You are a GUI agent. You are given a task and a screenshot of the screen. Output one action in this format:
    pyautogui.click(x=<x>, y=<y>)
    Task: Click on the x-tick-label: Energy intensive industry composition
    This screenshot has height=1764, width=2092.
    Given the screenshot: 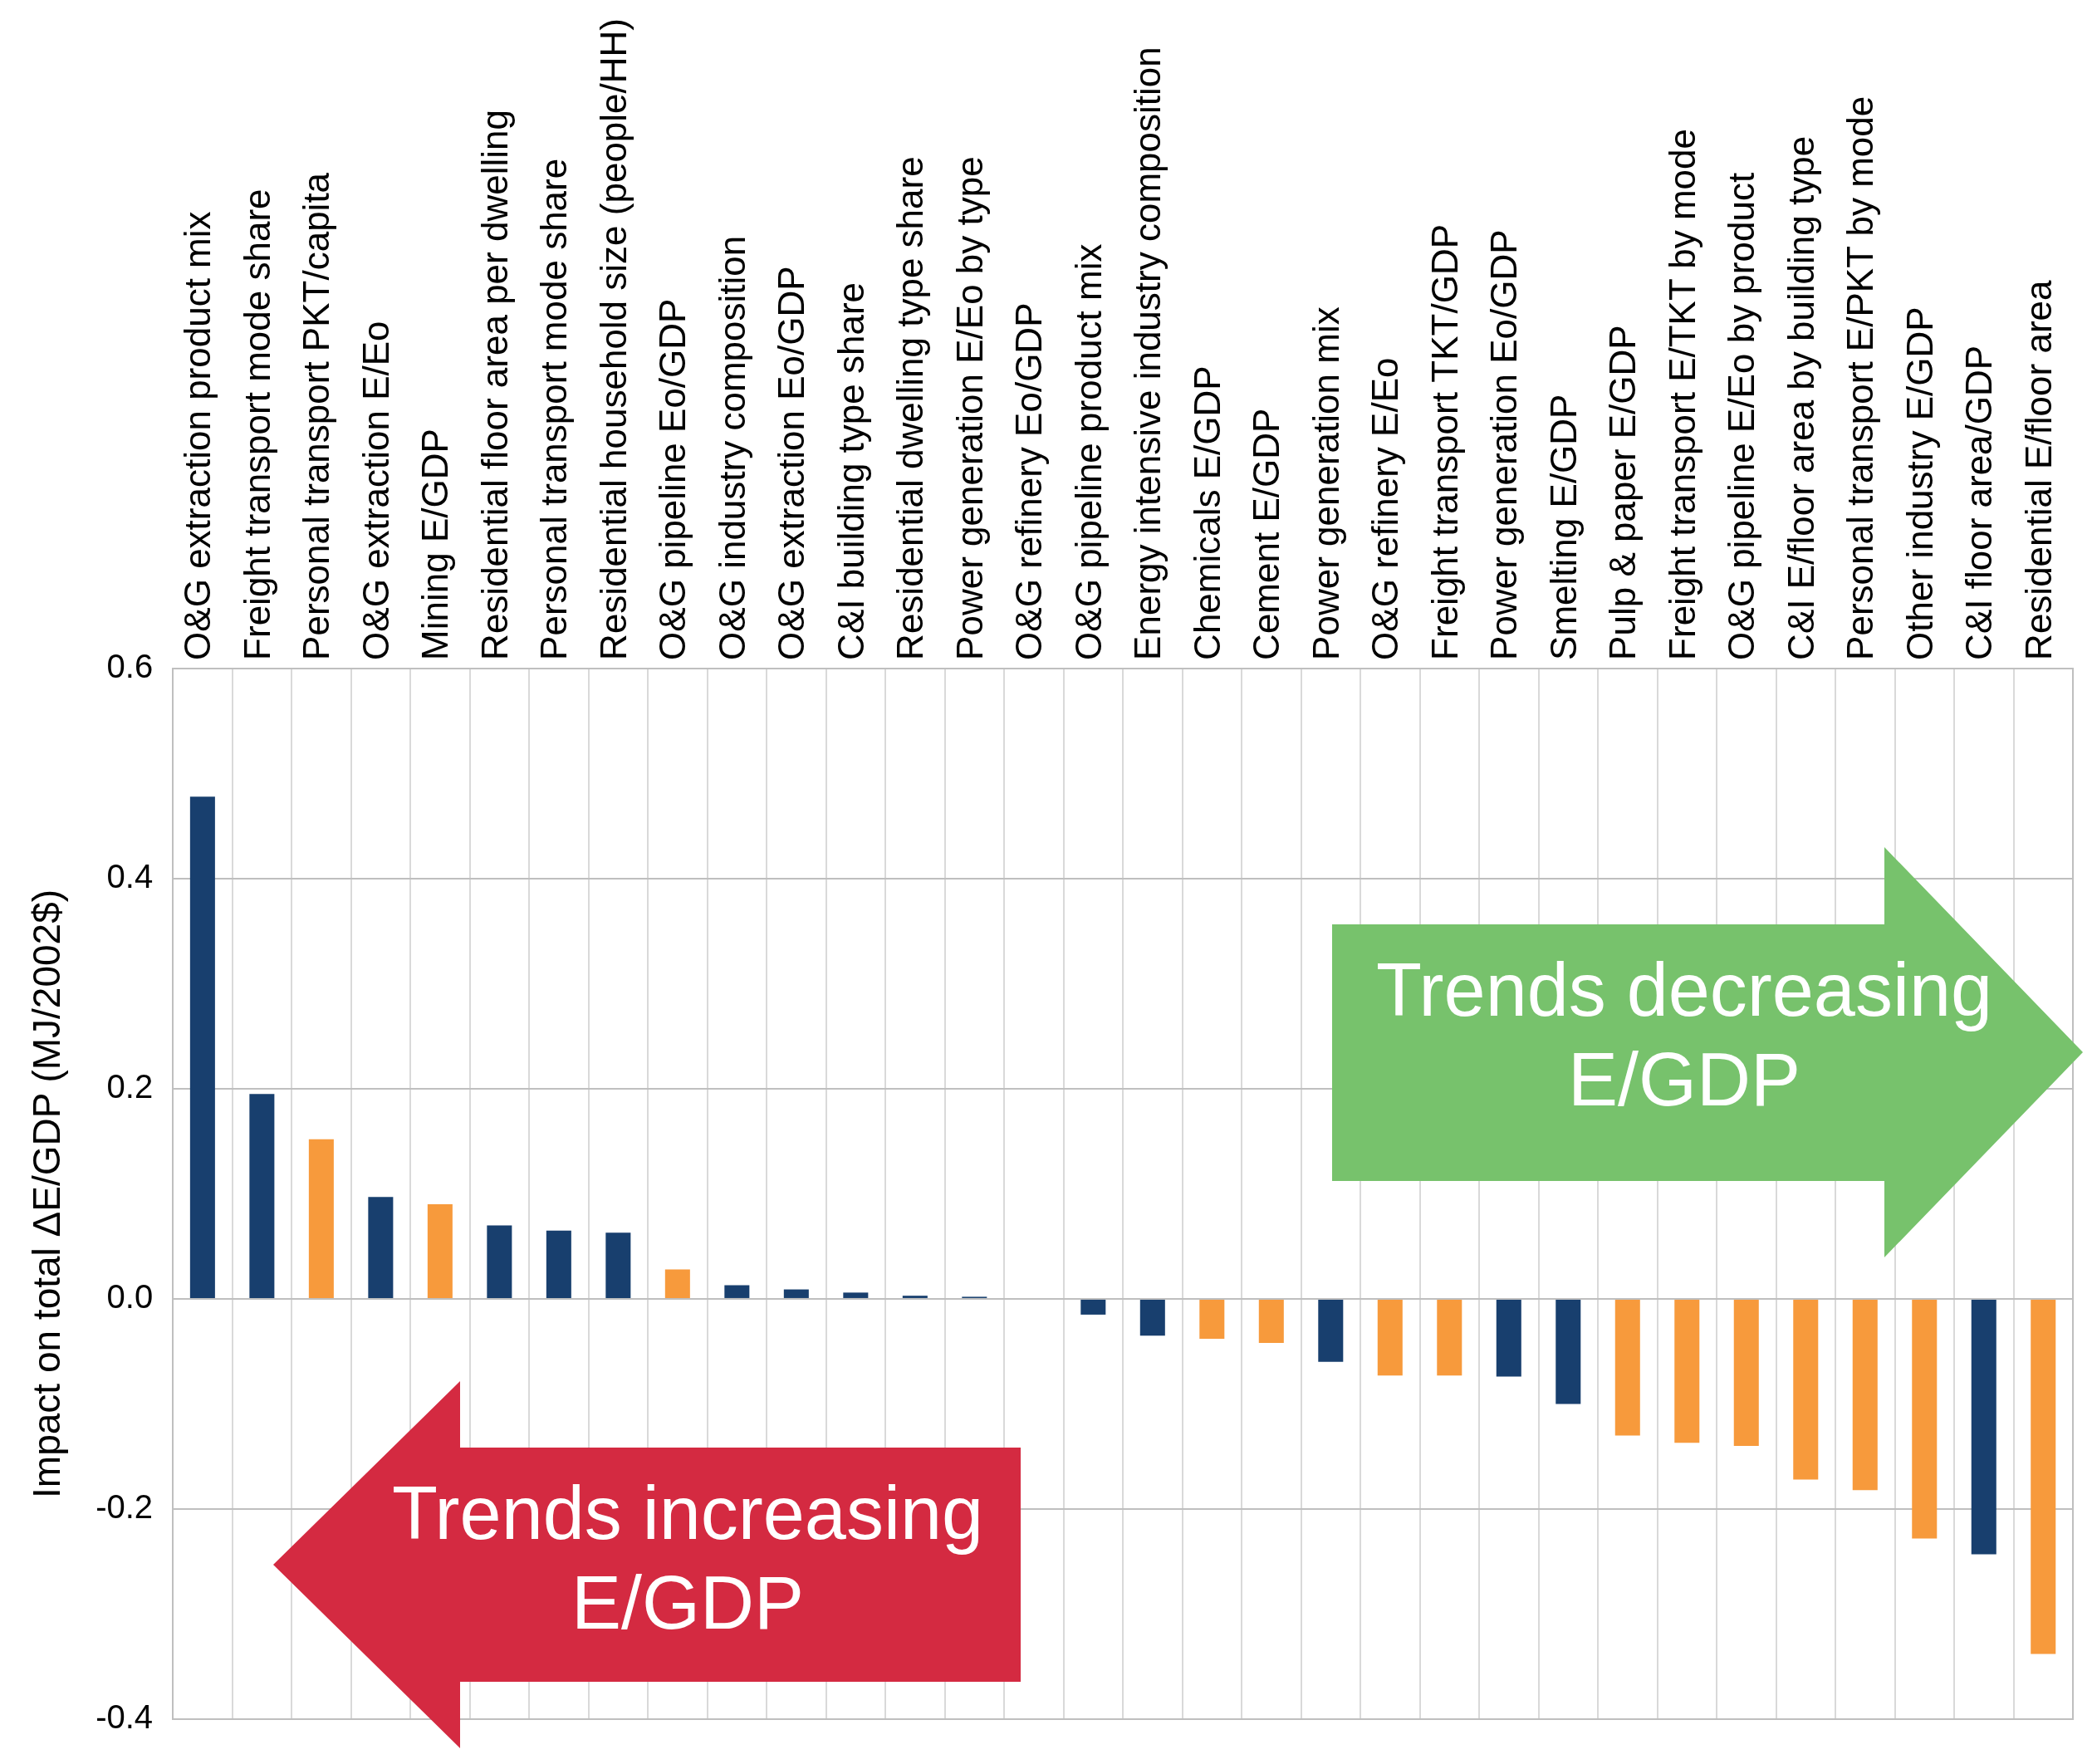 What is the action you would take?
    pyautogui.click(x=1147, y=353)
    